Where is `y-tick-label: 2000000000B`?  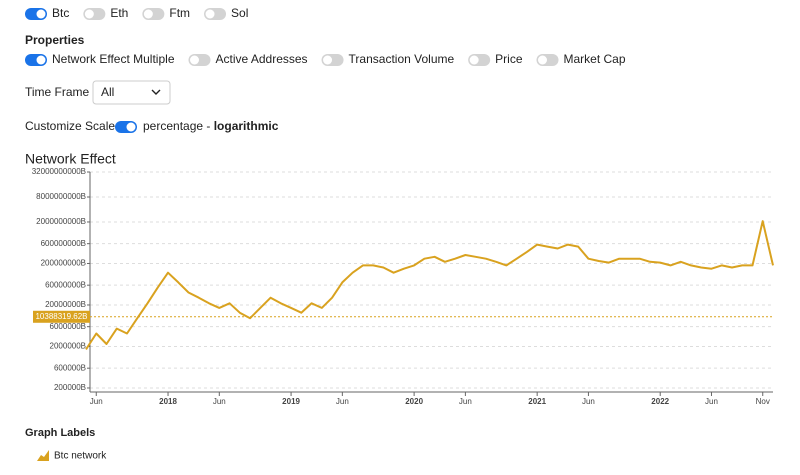 y-tick-label: 2000000000B is located at coordinates (61, 221).